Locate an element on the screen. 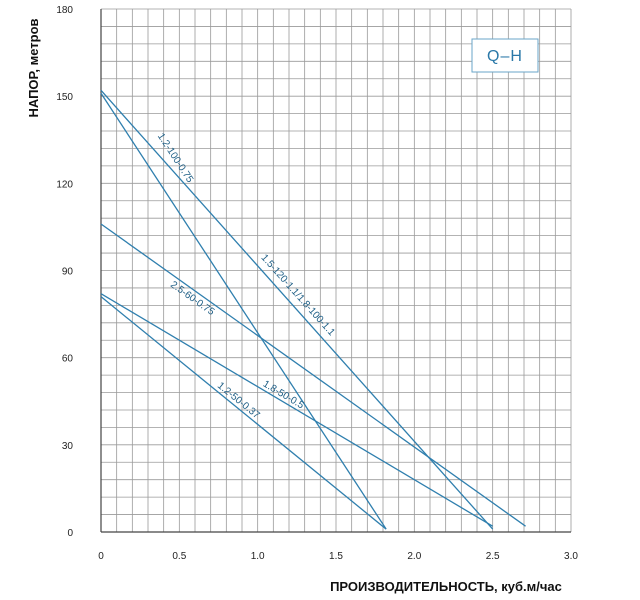 This screenshot has width=640, height=600. x-tick-label: 2.5 is located at coordinates (493, 556).